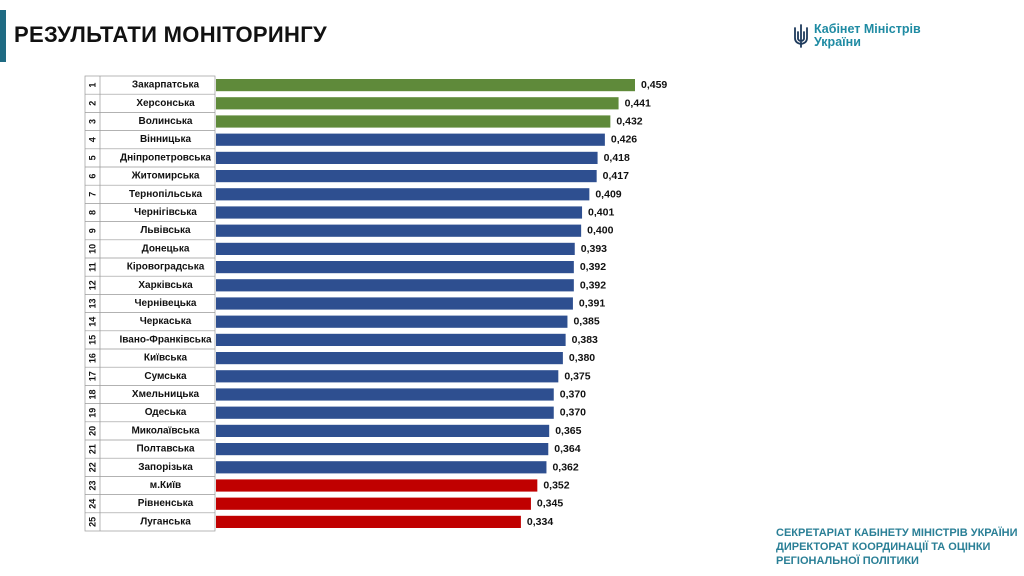 The width and height of the screenshot is (1024, 576). I want to click on category-label: Волинська, so click(166, 121).